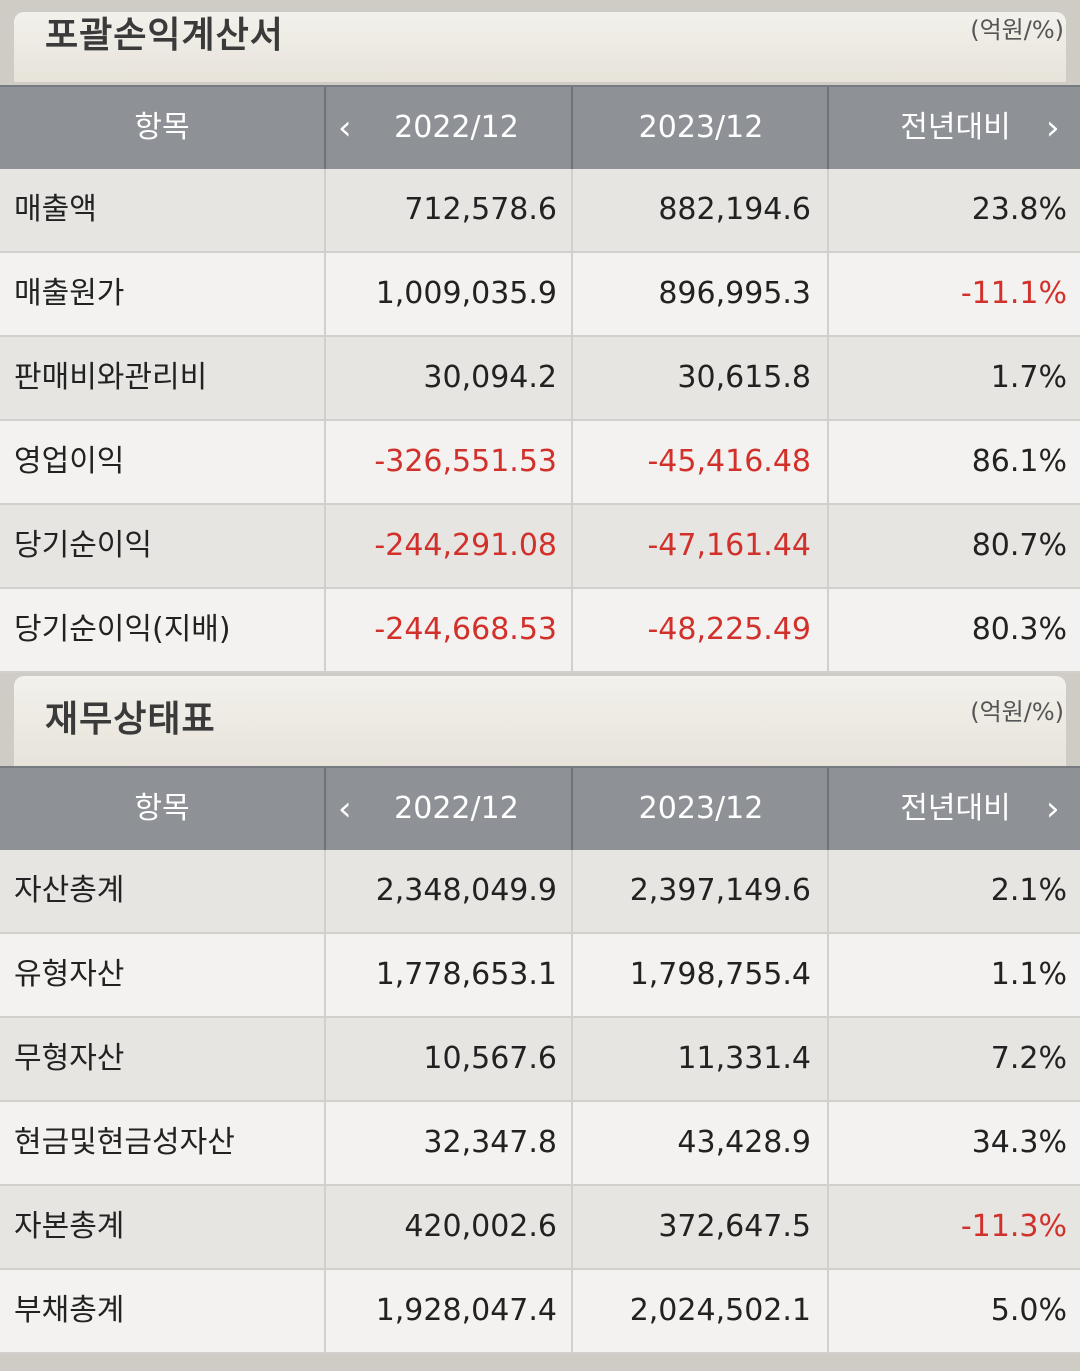 This screenshot has width=1080, height=1371. I want to click on row-label: 당기순이익(지배), so click(122, 629).